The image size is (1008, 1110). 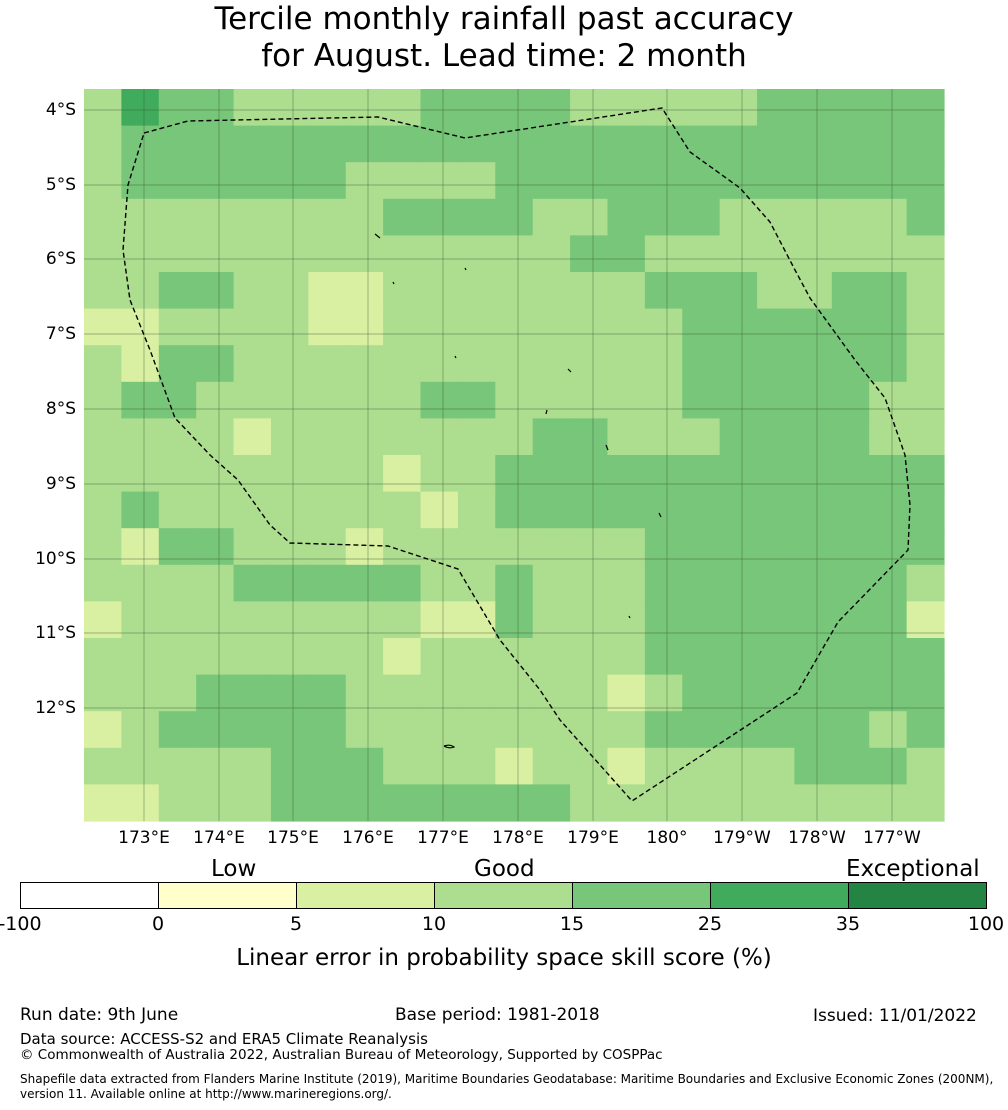 What do you see at coordinates (848, 924) in the screenshot?
I see `colorbar-tick: 35` at bounding box center [848, 924].